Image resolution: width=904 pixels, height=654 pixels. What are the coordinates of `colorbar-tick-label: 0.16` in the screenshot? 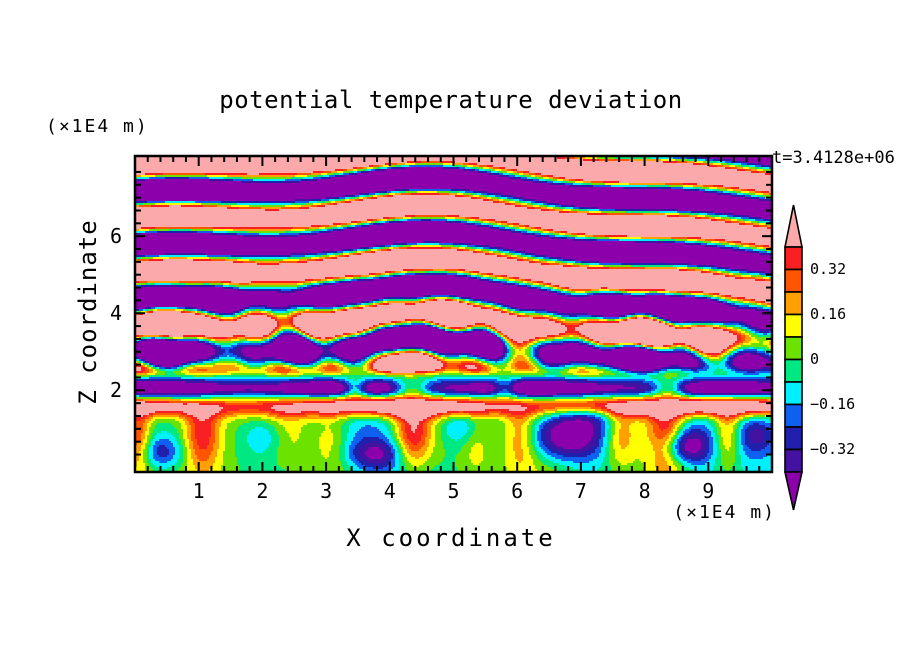 It's located at (828, 313).